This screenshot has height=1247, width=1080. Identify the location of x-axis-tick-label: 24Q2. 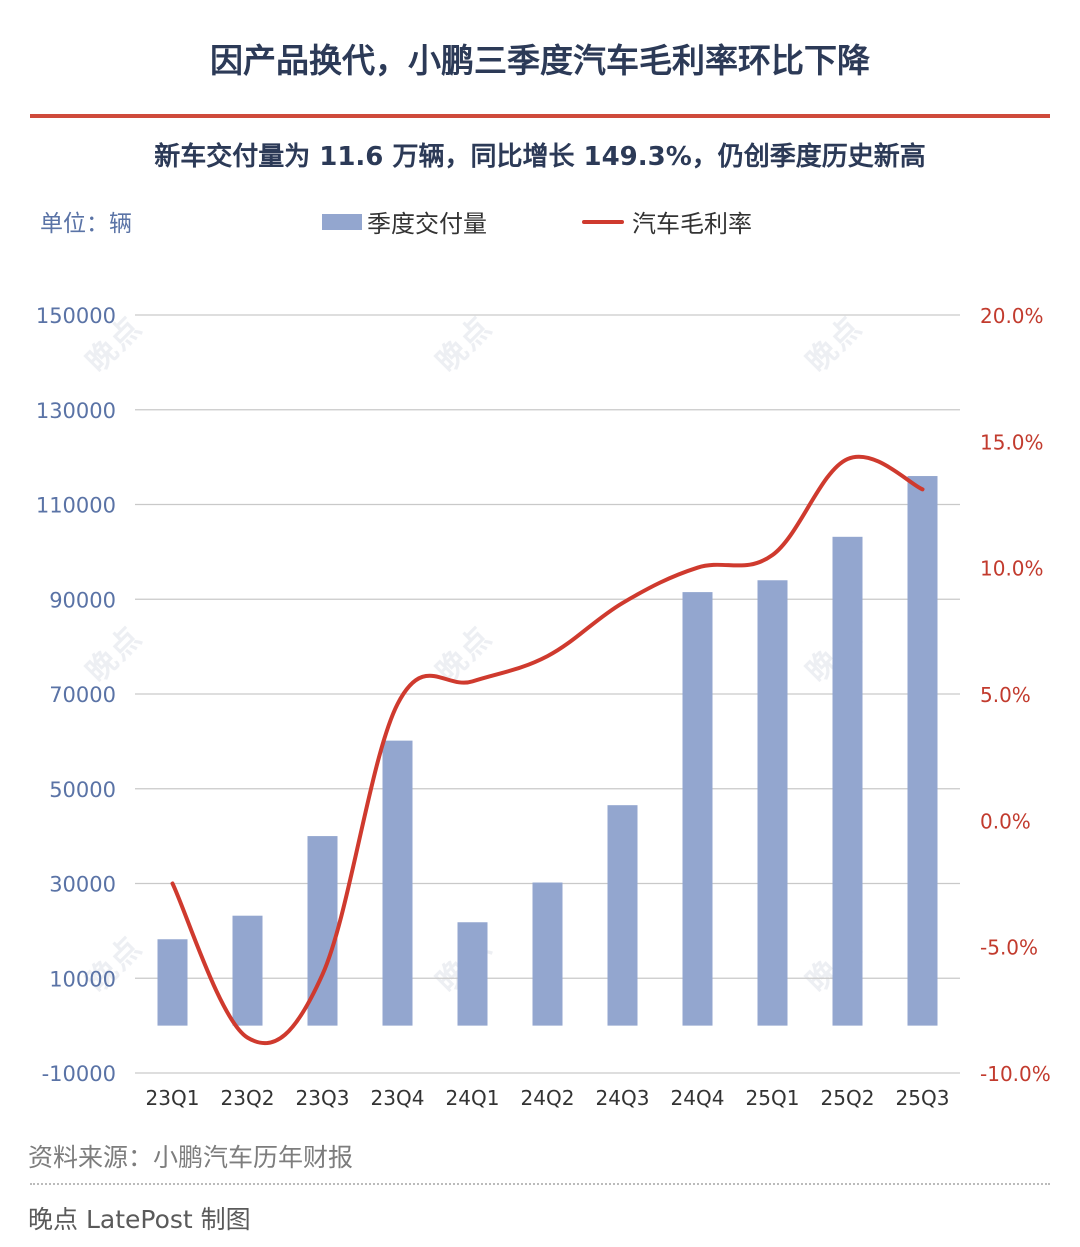
(548, 1098).